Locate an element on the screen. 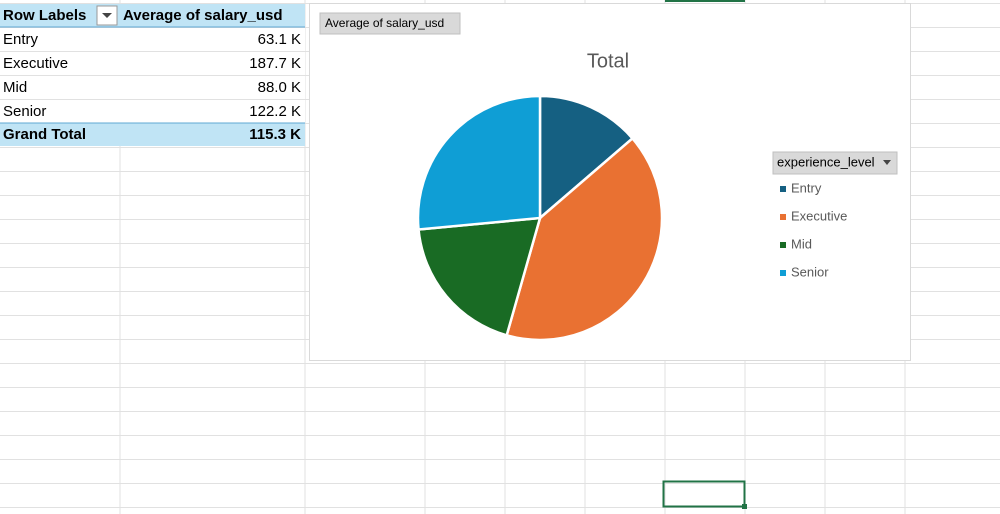 The image size is (1000, 514). legend-label: Senior is located at coordinates (810, 271).